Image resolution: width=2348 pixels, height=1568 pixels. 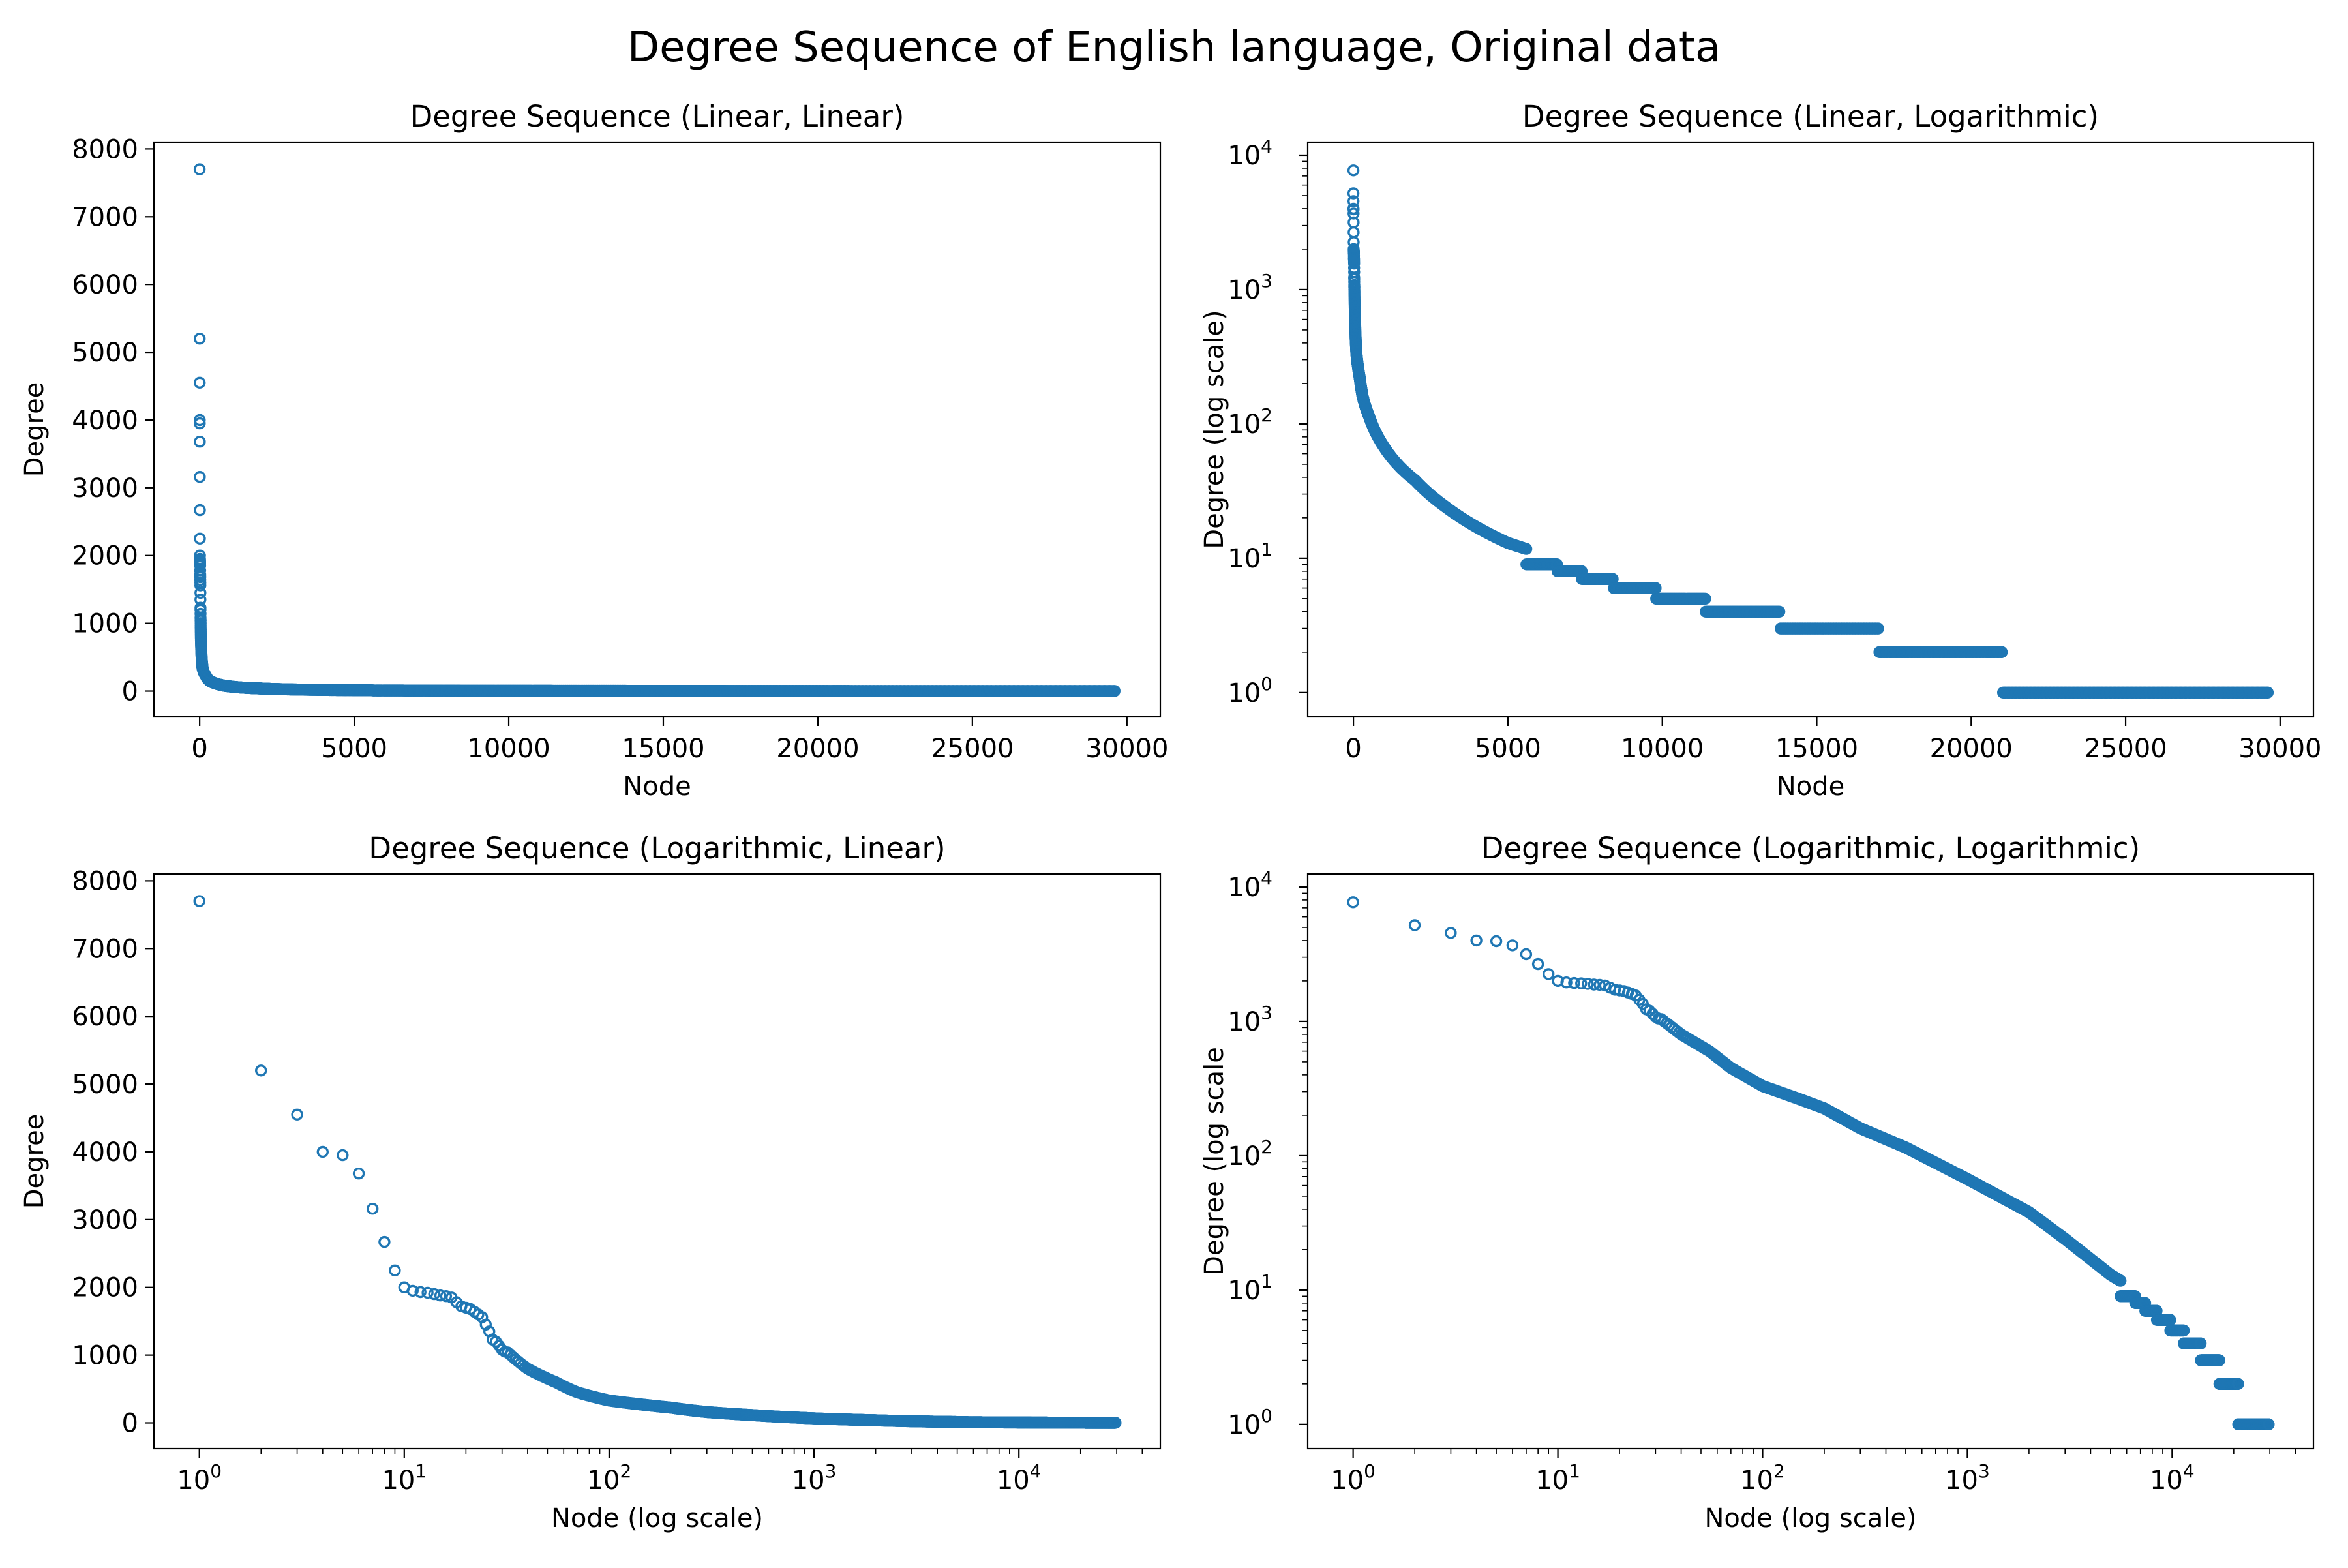 I want to click on y-axis-label: Degree (log scale), so click(x=1214, y=429).